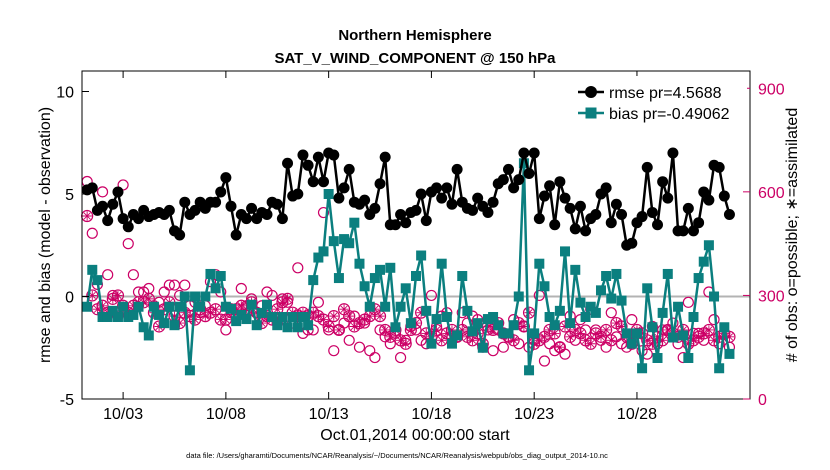 This screenshot has height=470, width=830. I want to click on legend-bias-label: bias pr=-0.49062, so click(669, 114).